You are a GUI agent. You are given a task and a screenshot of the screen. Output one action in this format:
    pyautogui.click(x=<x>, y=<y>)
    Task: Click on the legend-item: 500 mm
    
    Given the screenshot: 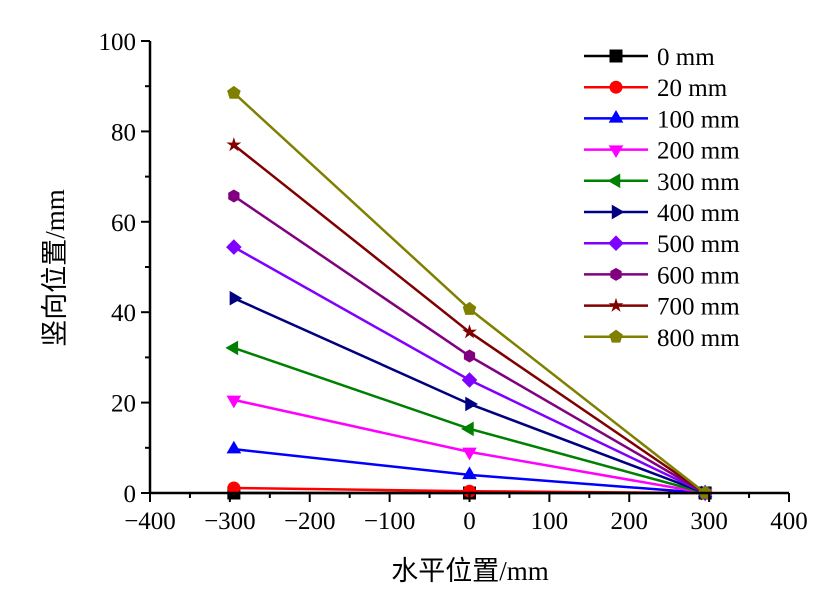 What is the action you would take?
    pyautogui.click(x=662, y=244)
    